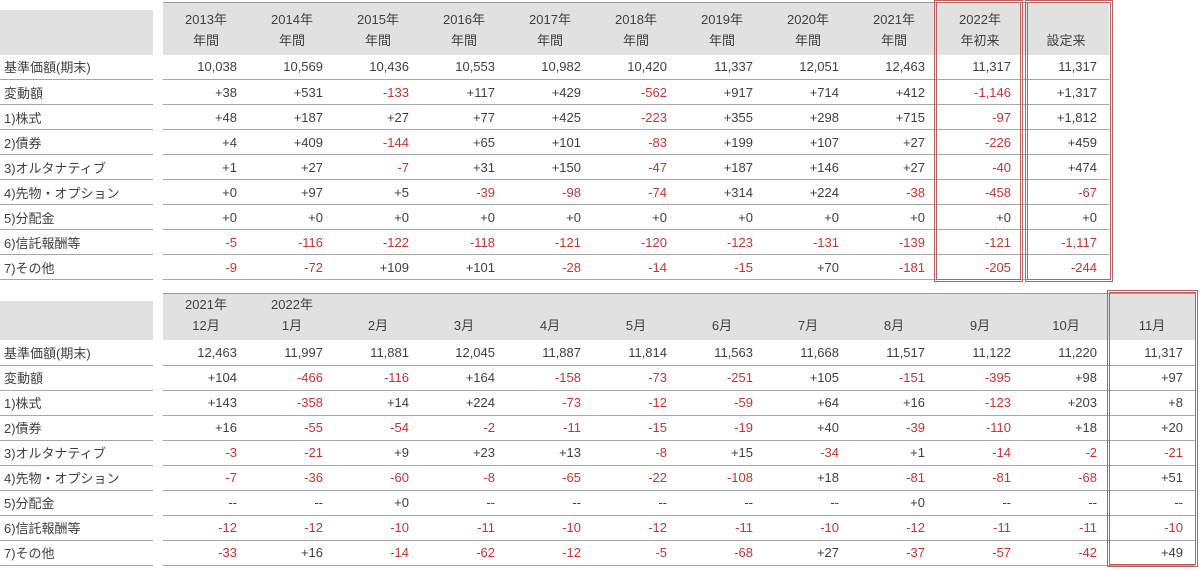 Image resolution: width=1200 pixels, height=570 pixels. Describe the element at coordinates (1152, 325) in the screenshot. I see `column-header-line2: 11月` at that location.